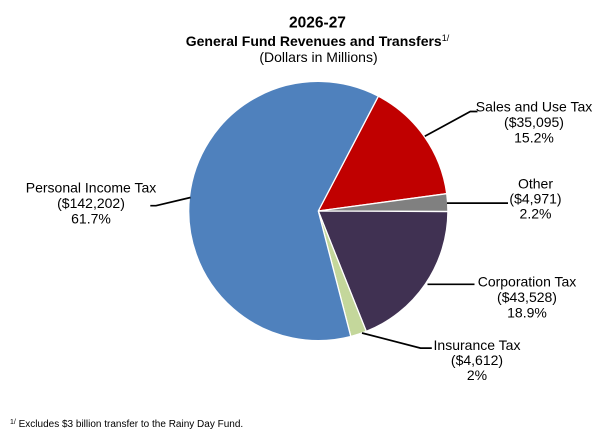 This screenshot has height=445, width=610. I want to click on svg-text: 61.7%, so click(91, 219).